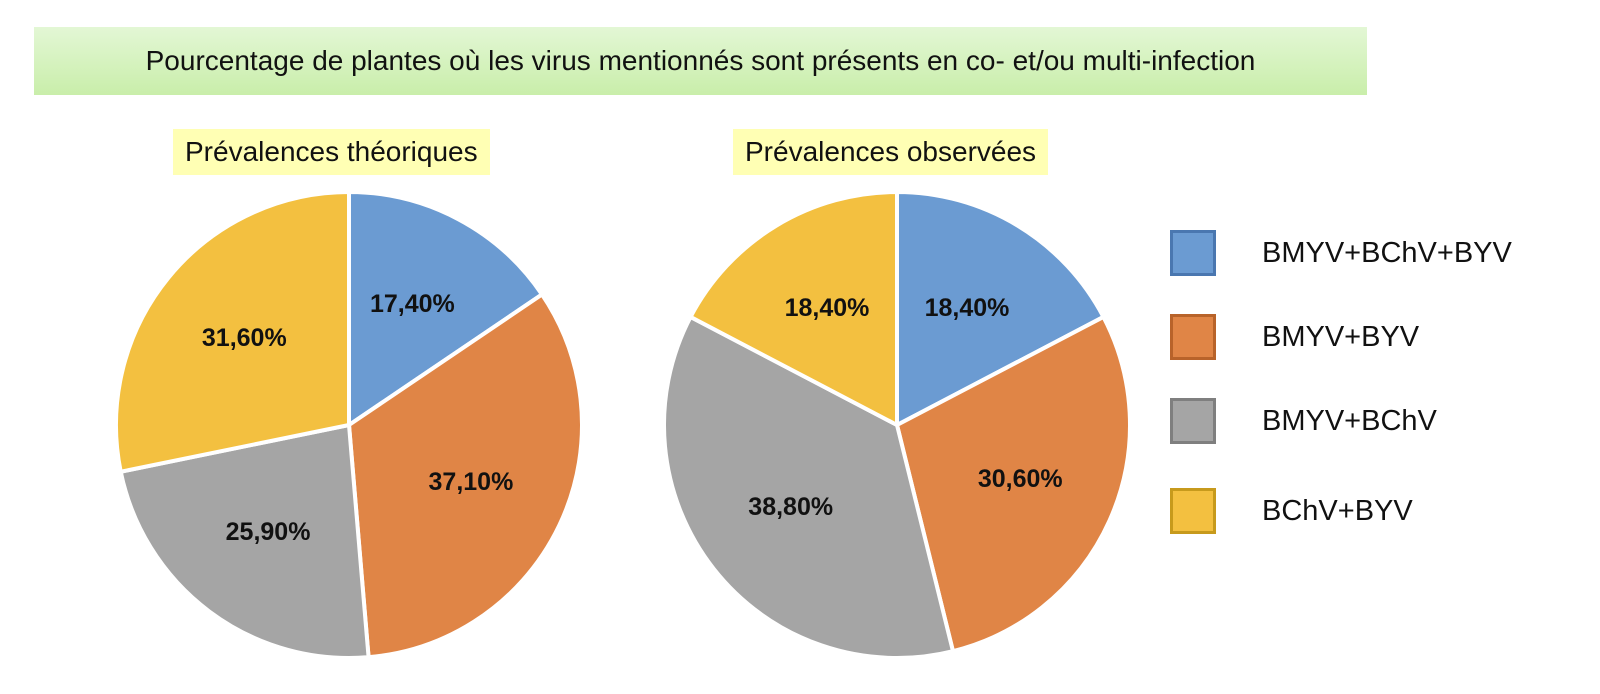 This screenshot has width=1600, height=694. I want to click on pie-subtitle-theoretical: Prévalences théoriques, so click(331, 152).